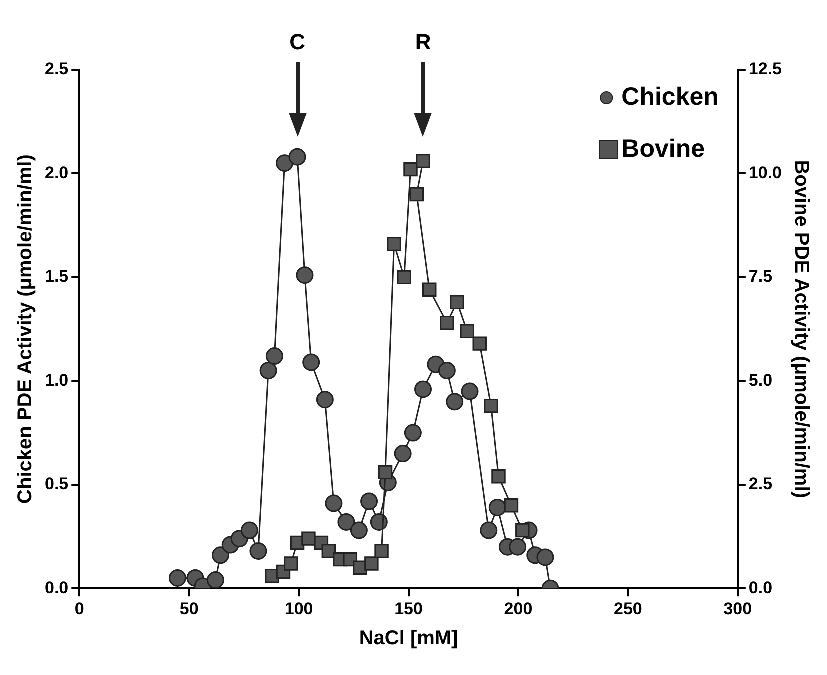 Image resolution: width=827 pixels, height=675 pixels. What do you see at coordinates (299, 608) in the screenshot?
I see `x-tick-label: 100` at bounding box center [299, 608].